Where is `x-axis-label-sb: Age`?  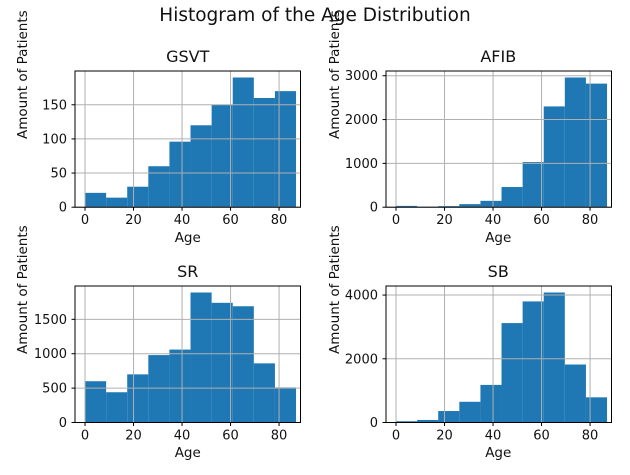
x-axis-label-sb: Age is located at coordinates (498, 453).